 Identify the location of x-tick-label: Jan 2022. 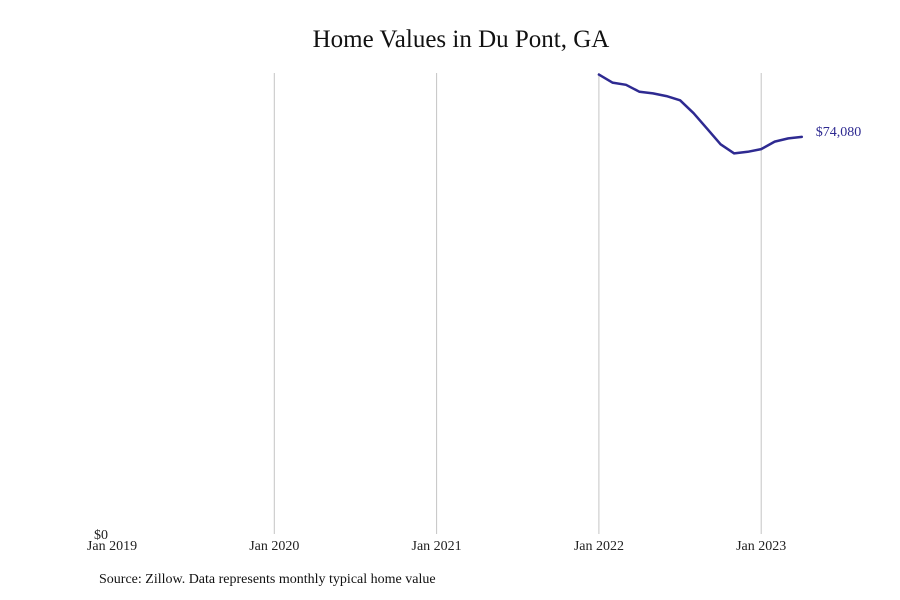
(599, 546).